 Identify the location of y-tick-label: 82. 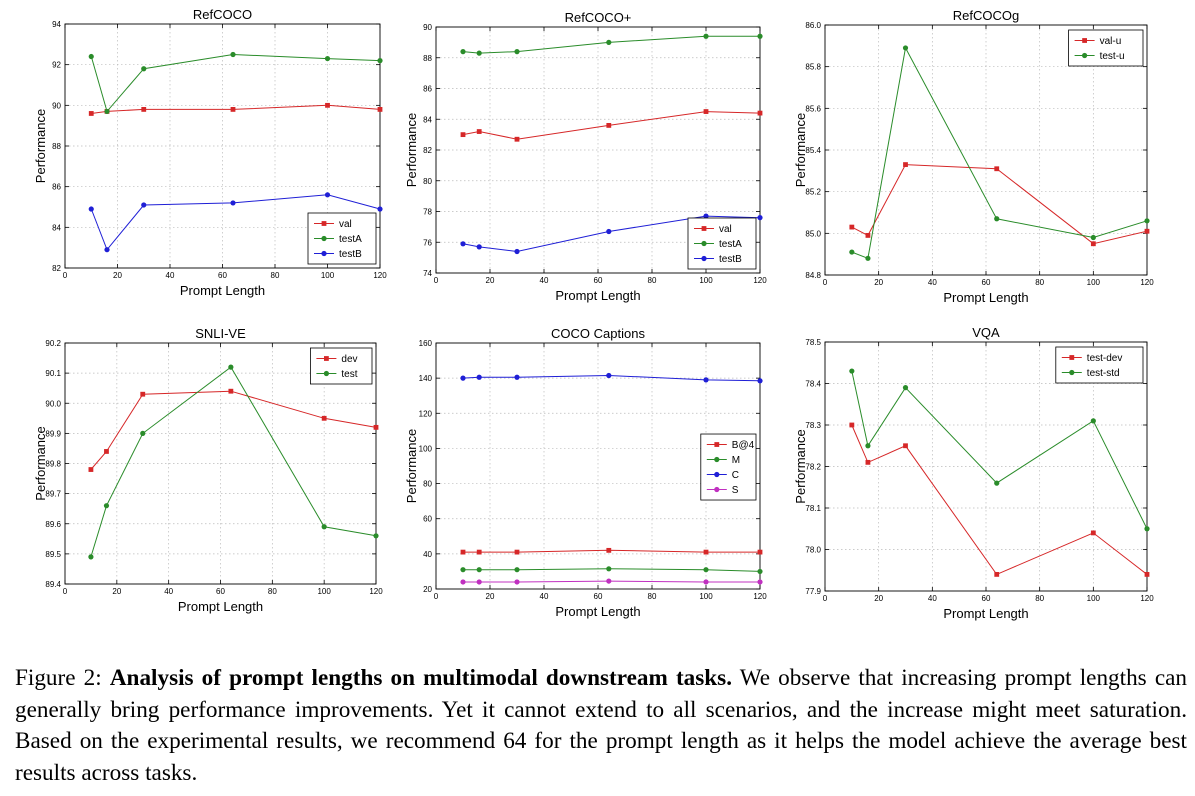
(56, 268).